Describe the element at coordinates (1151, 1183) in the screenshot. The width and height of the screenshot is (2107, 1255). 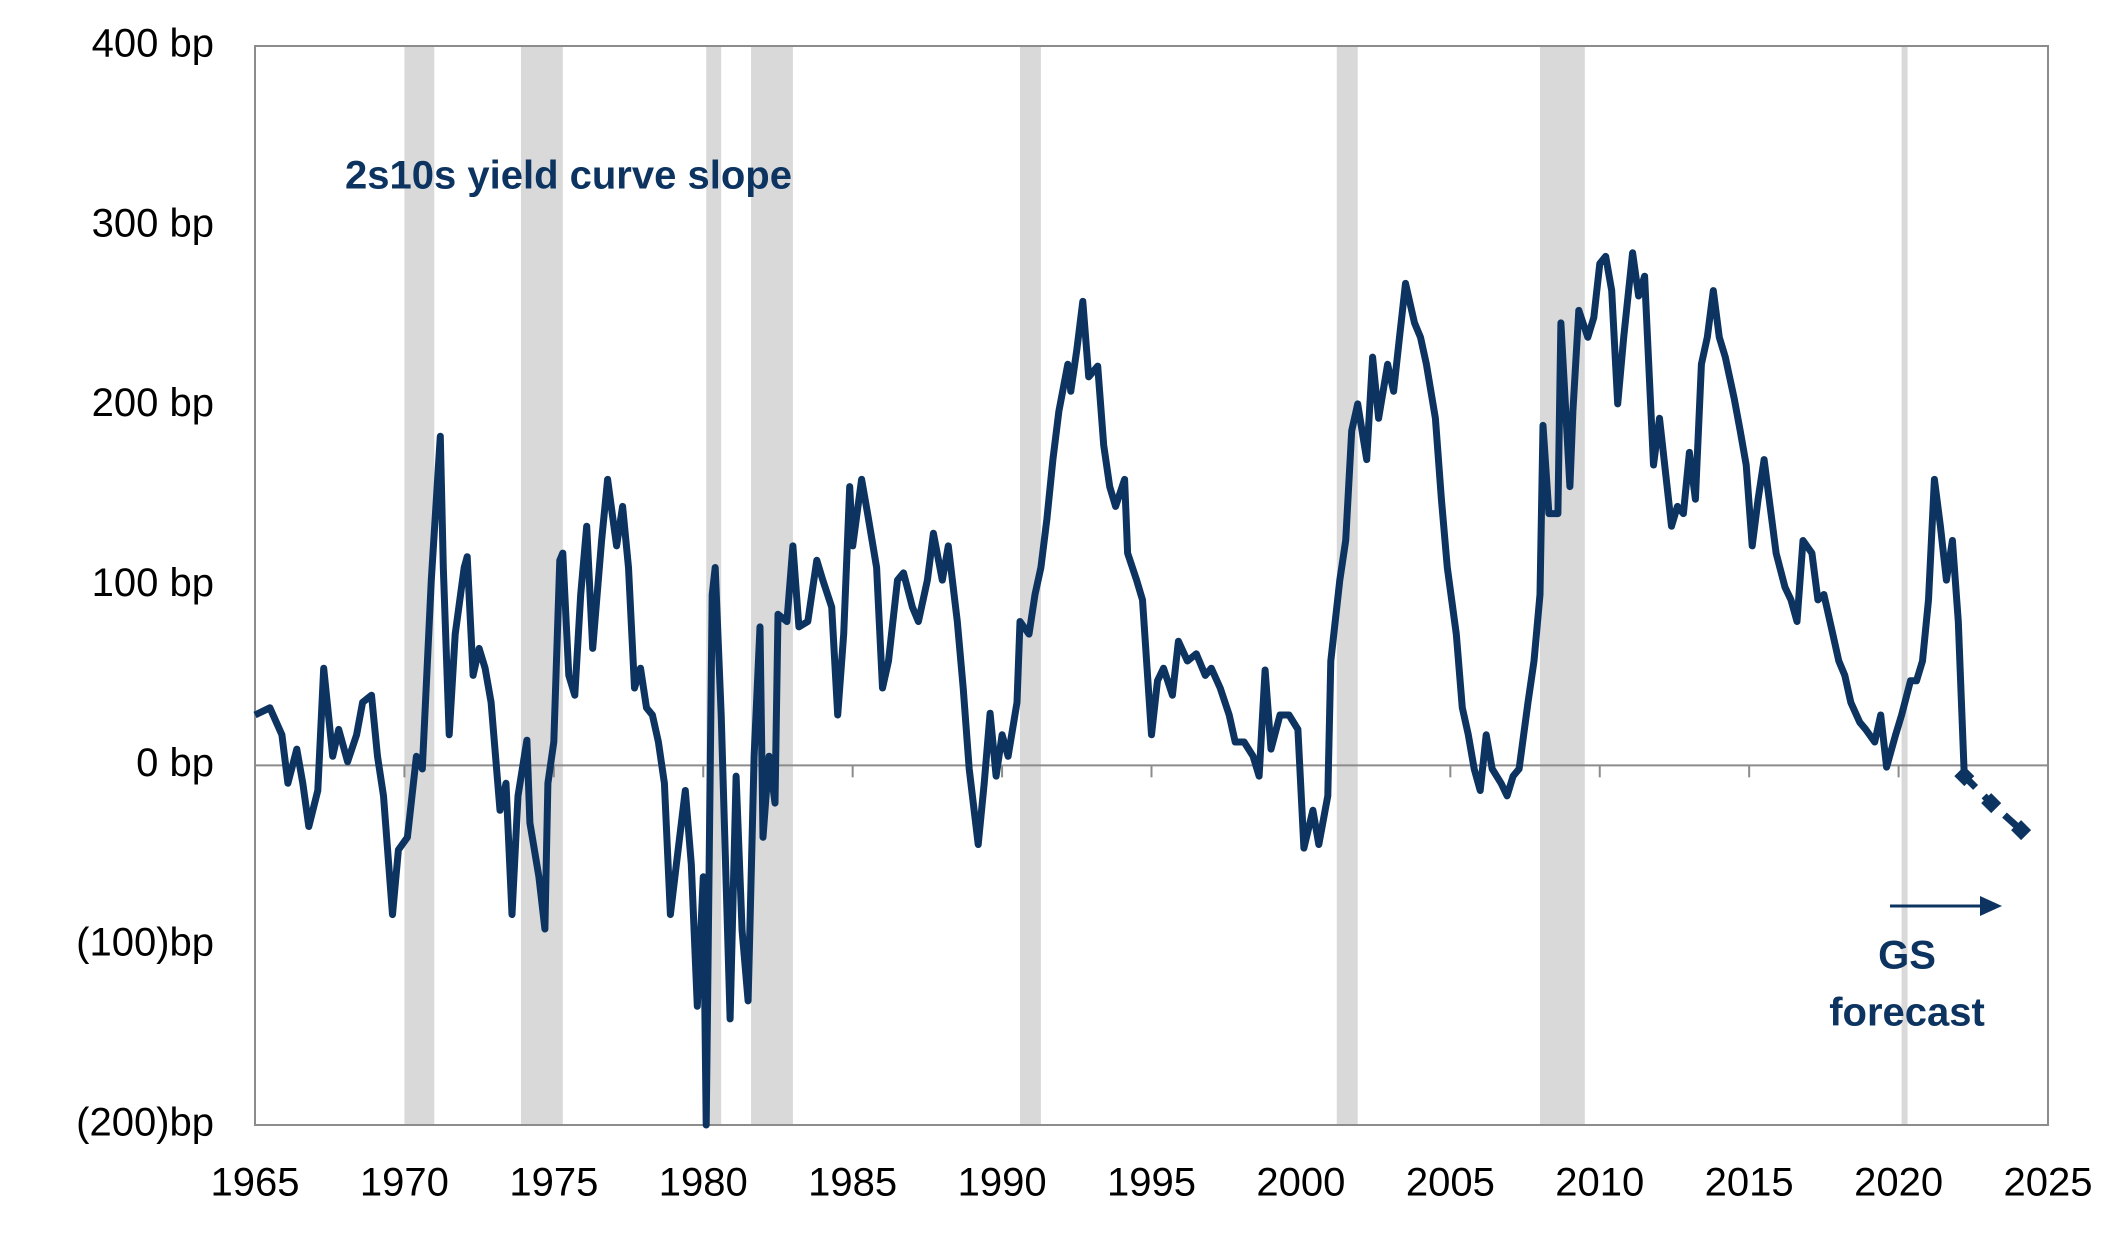
I see `x-tick-label: 1995` at that location.